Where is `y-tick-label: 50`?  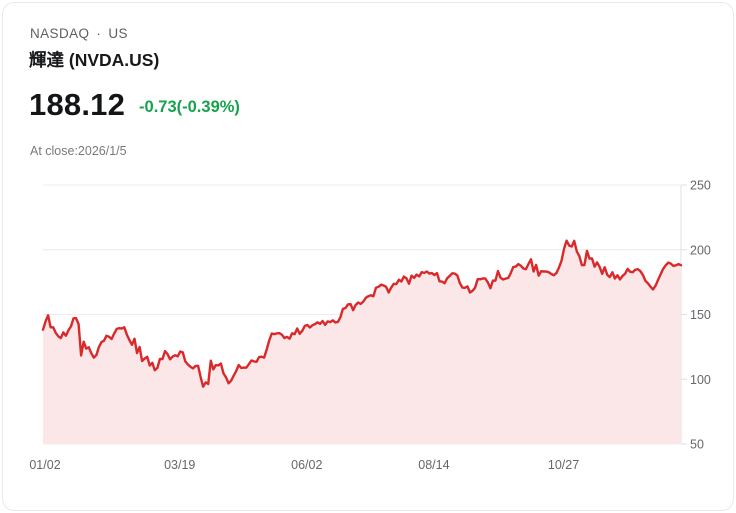 y-tick-label: 50 is located at coordinates (697, 445).